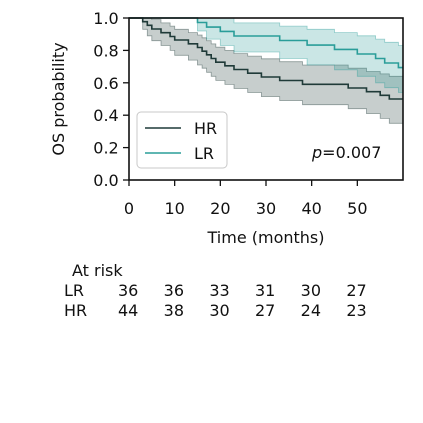 This screenshot has height=423, width=423. Describe the element at coordinates (266, 237) in the screenshot. I see `x-axis-title: Time (months)` at that location.